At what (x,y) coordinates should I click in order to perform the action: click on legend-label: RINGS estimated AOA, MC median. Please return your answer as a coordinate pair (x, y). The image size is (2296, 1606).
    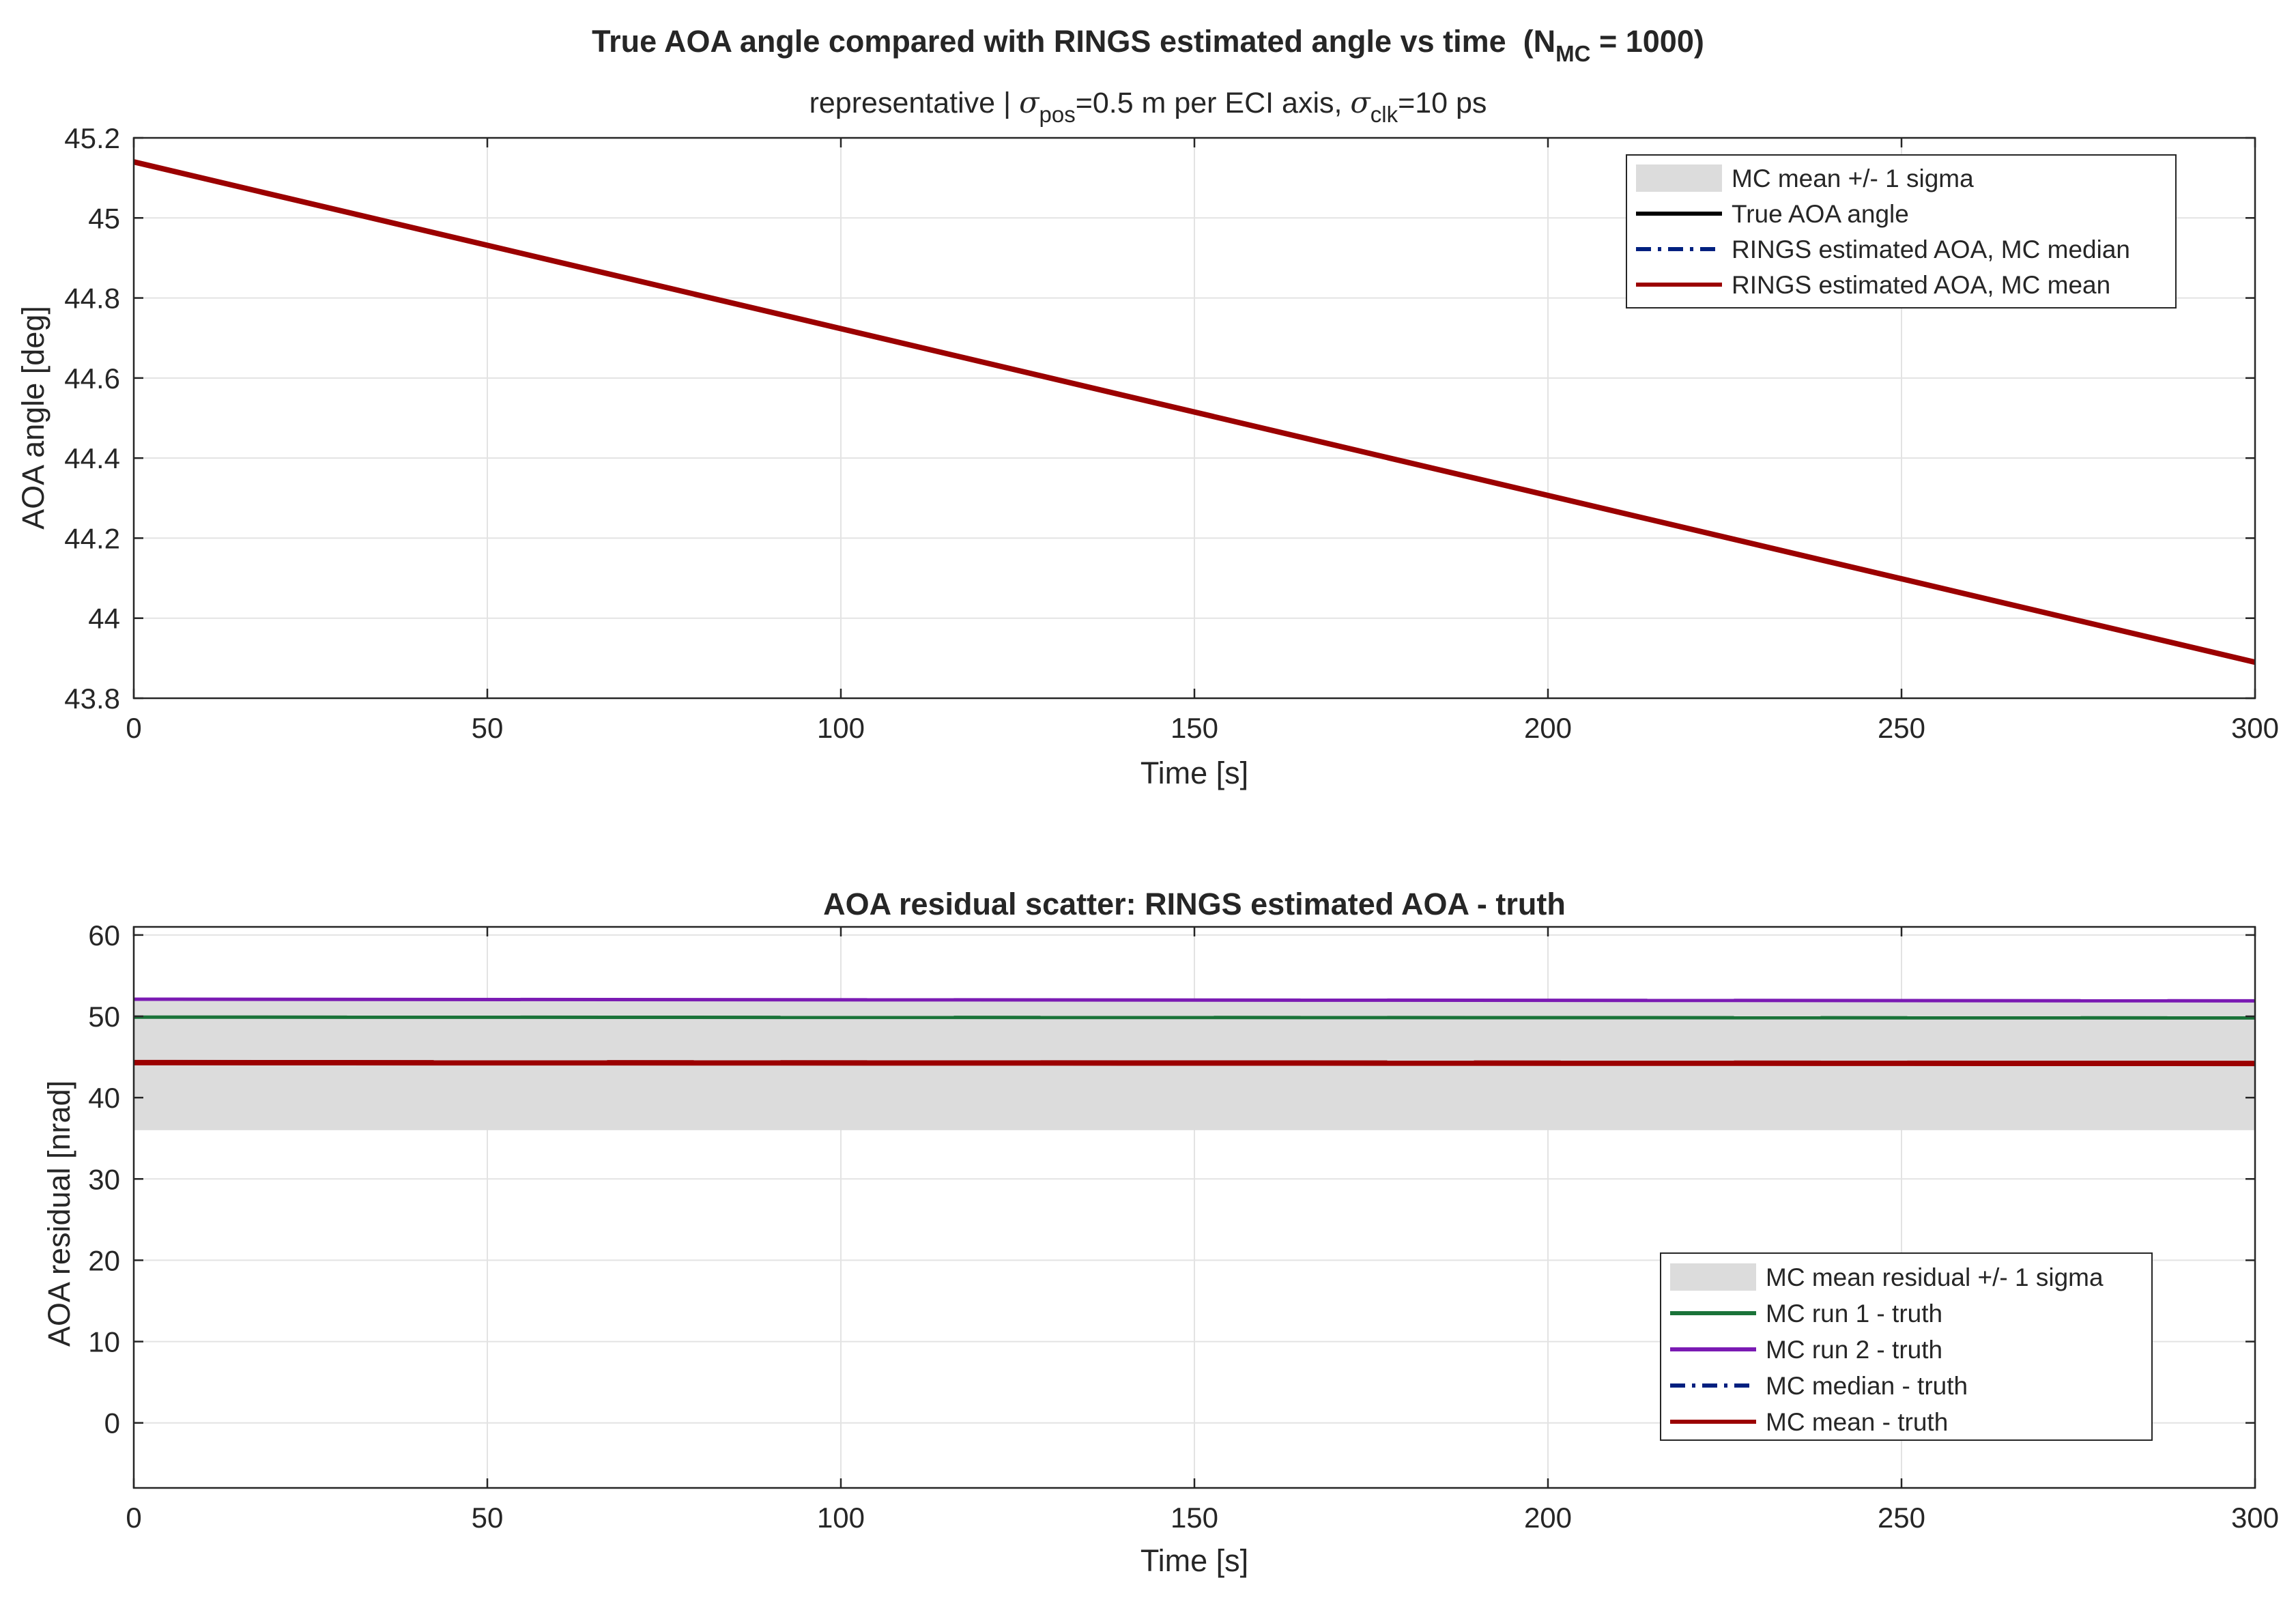
    Looking at the image, I should click on (1931, 249).